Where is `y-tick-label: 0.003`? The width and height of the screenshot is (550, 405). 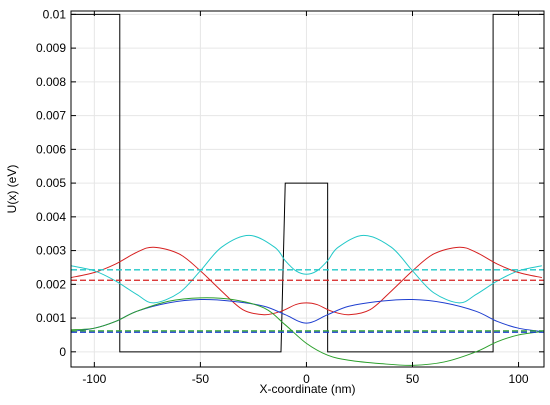
y-tick-label: 0.003 is located at coordinates (51, 251).